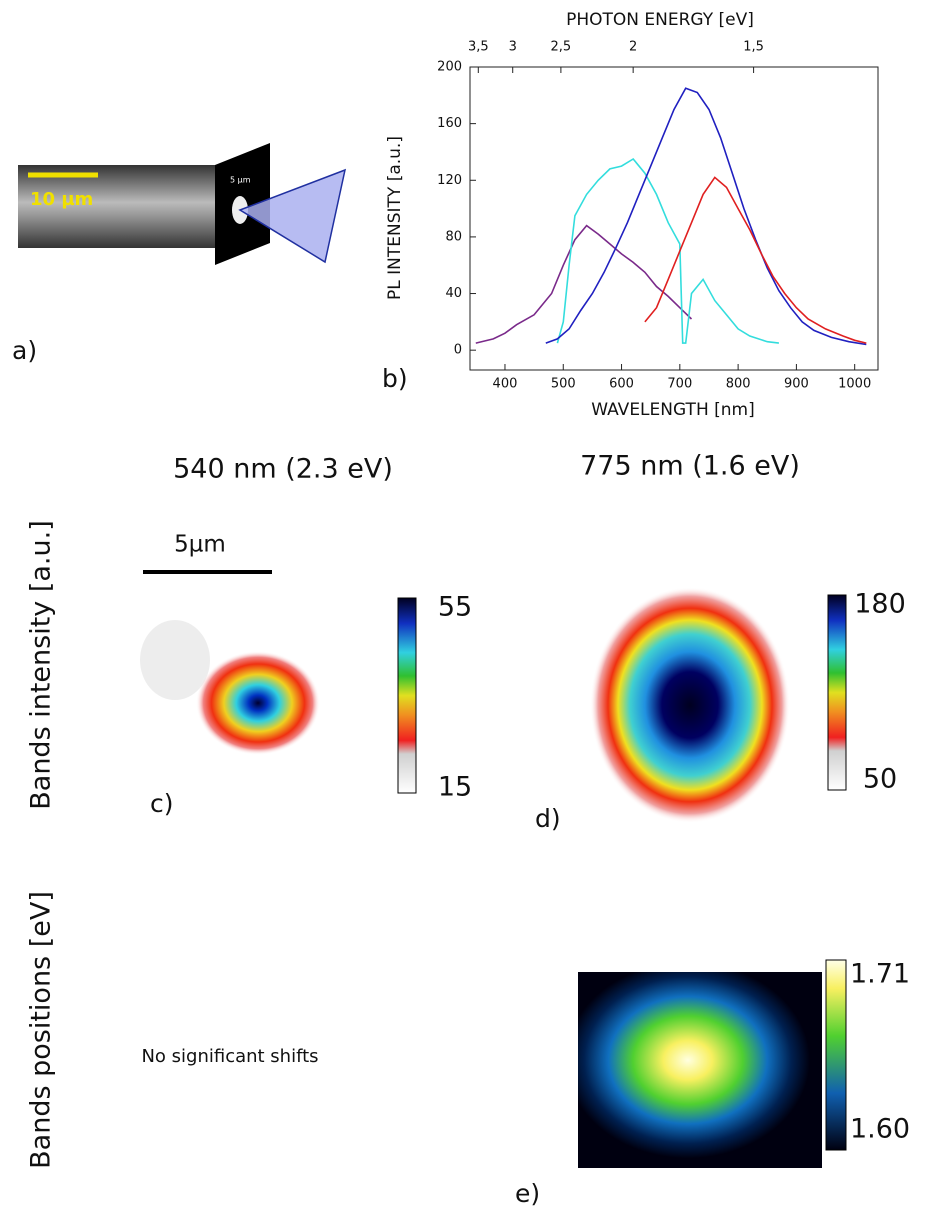 This screenshot has height=1220, width=928. Describe the element at coordinates (513, 47) in the screenshot. I see `x2-tick-label: 3` at that location.